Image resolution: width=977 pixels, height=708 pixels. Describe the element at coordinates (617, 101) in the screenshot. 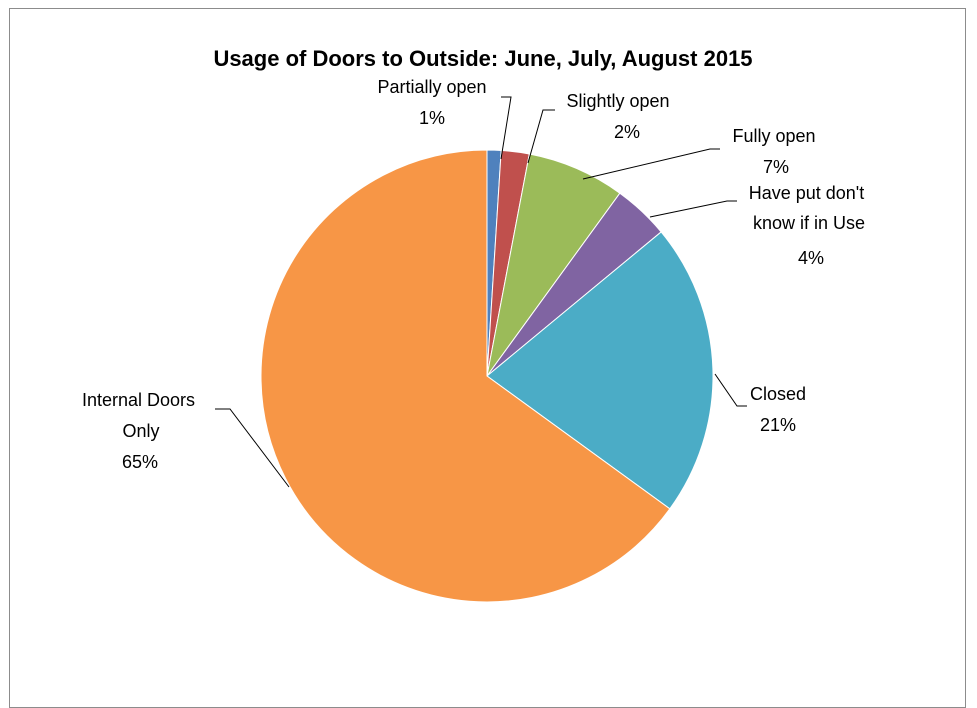

I see `slice-label-slightly-open: Slightly open` at that location.